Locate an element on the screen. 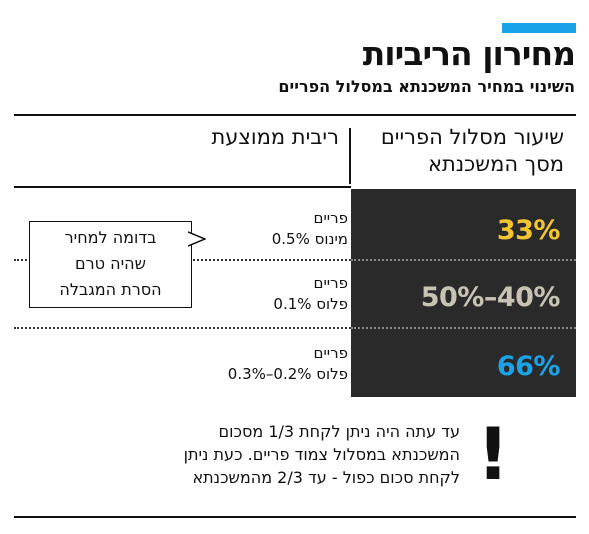 This screenshot has height=534, width=589. accent-bar is located at coordinates (539, 28).